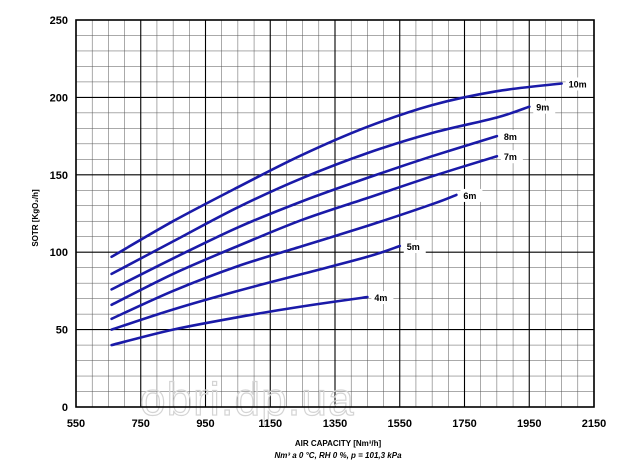 The image size is (640, 473). I want to click on watermark-text: obri.dp.ua, so click(247, 399).